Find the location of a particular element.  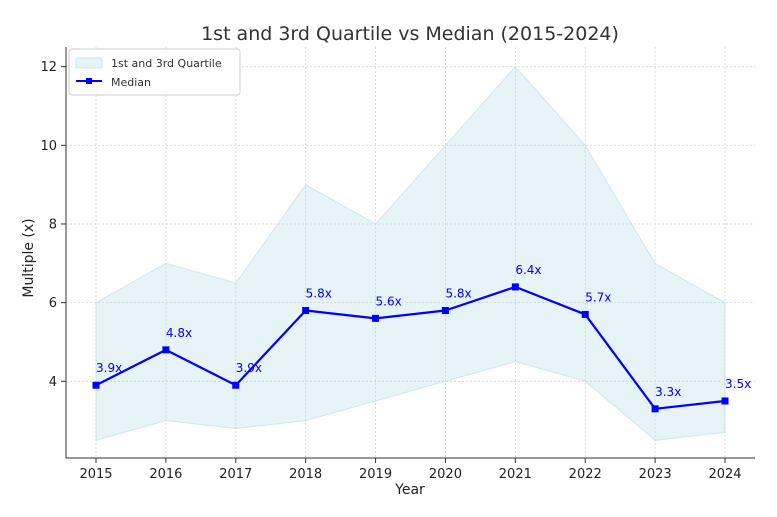

y-tick-label: 4 is located at coordinates (53, 382).